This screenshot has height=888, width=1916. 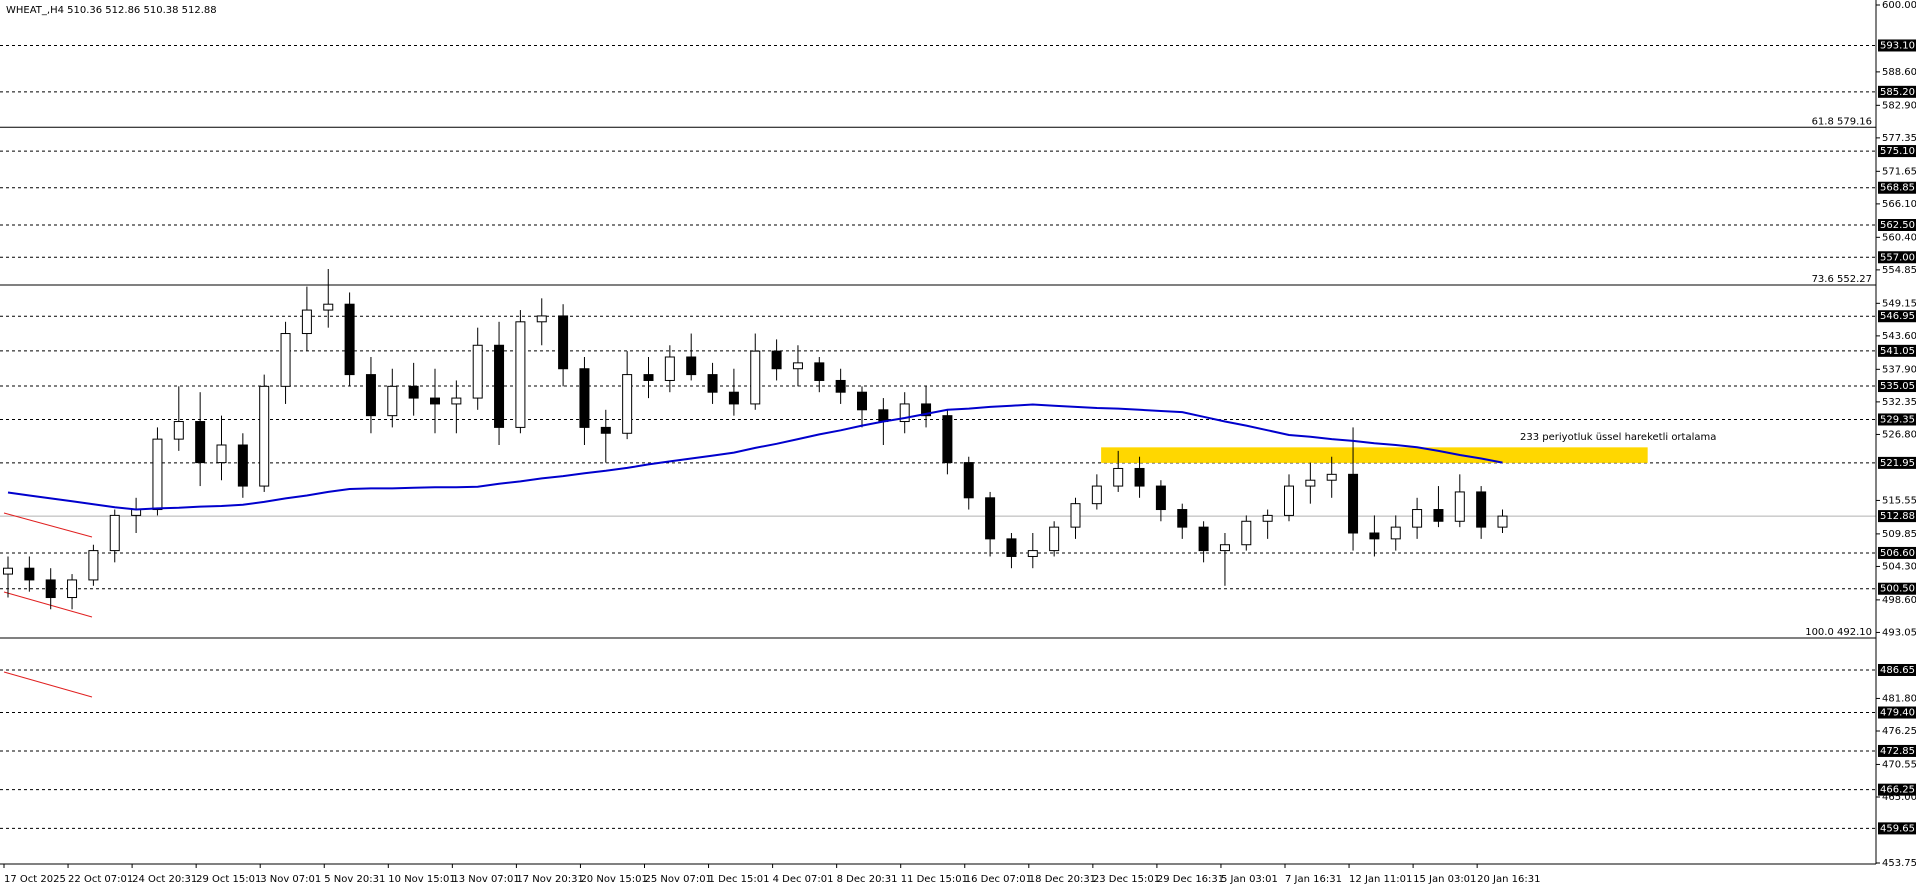 What do you see at coordinates (1899, 369) in the screenshot?
I see `y-tick-label: 537.90` at bounding box center [1899, 369].